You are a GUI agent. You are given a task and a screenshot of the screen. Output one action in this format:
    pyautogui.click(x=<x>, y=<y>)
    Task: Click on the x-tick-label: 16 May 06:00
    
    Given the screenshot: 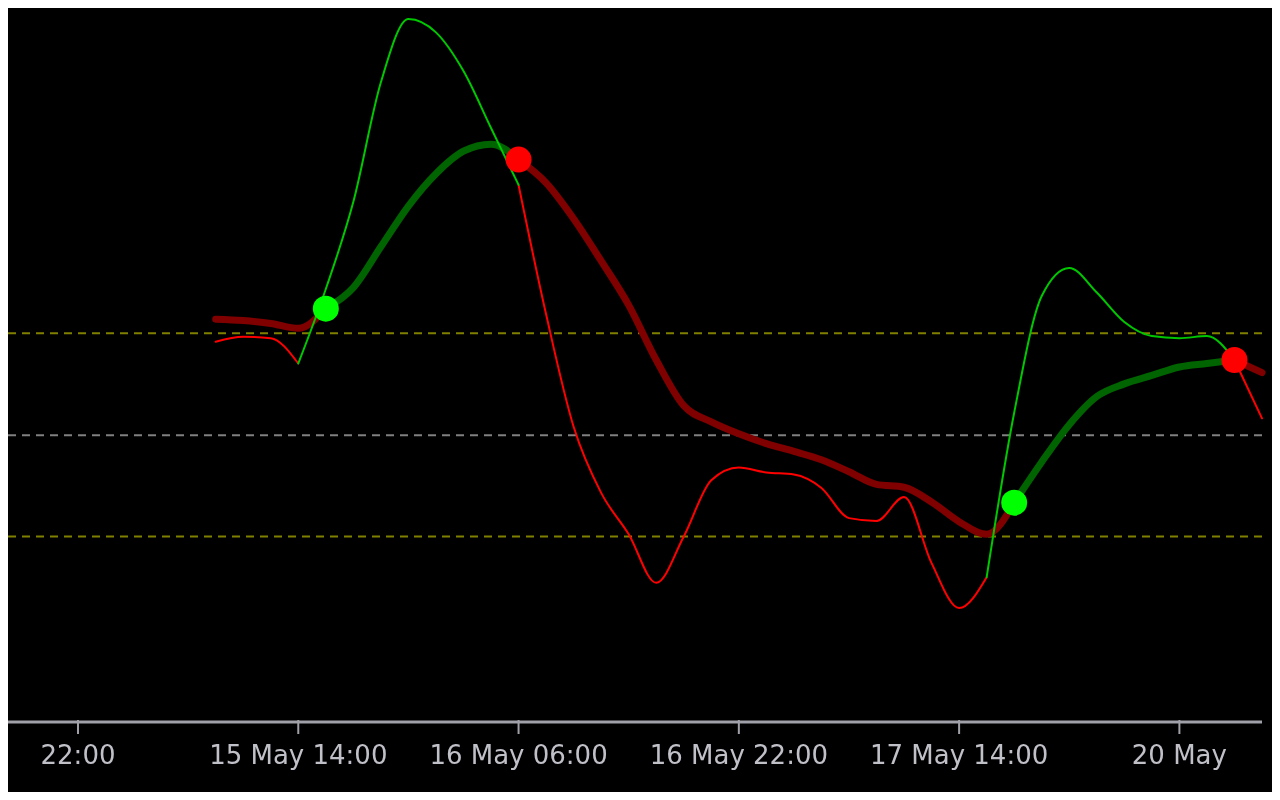 What is the action you would take?
    pyautogui.click(x=518, y=755)
    